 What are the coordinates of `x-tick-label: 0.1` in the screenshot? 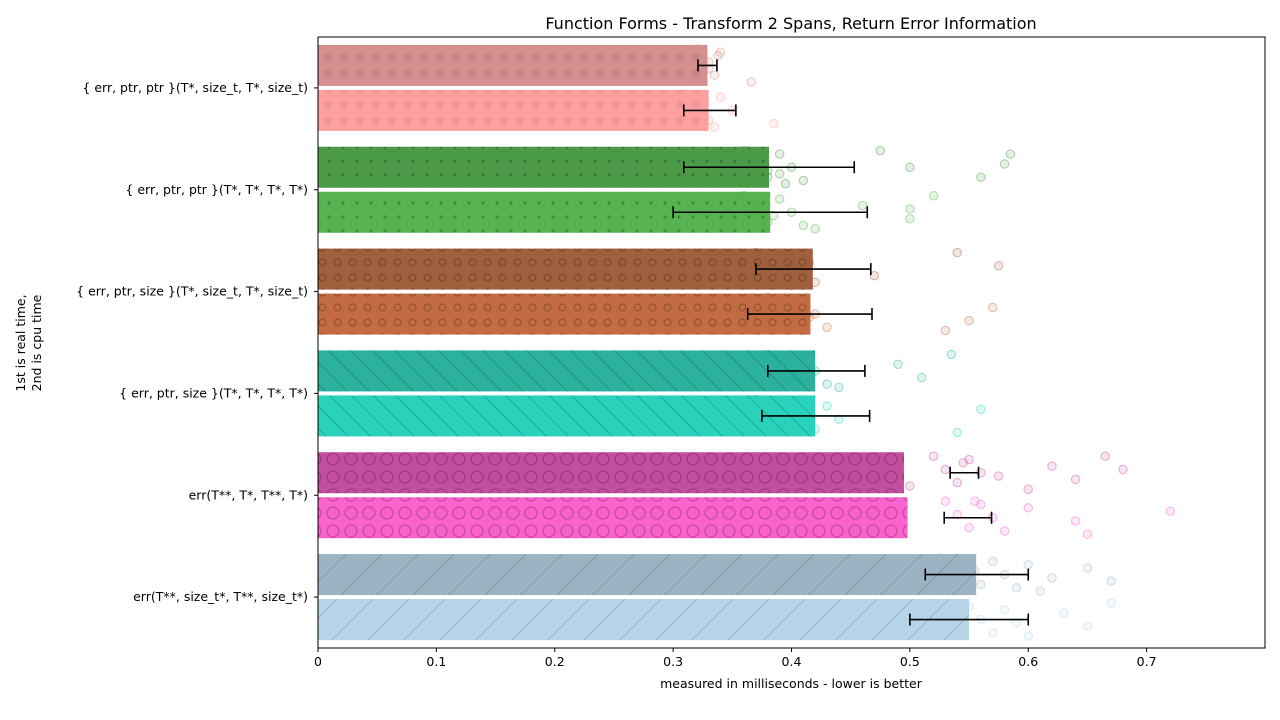 It's located at (436, 661).